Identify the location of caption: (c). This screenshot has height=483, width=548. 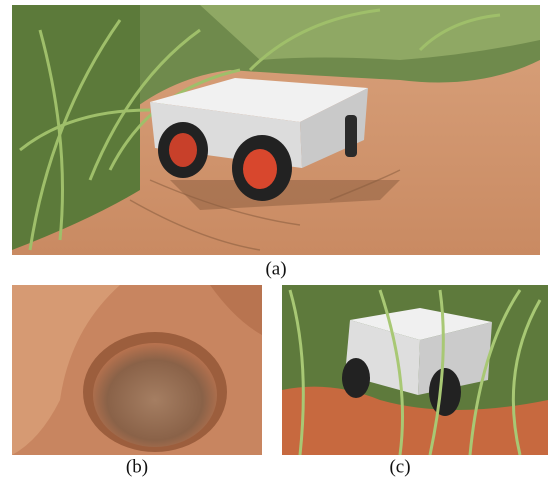
(399, 466).